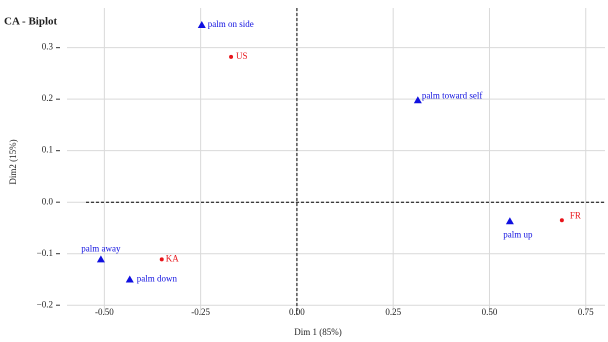 This screenshot has width=608, height=342. Describe the element at coordinates (45, 253) in the screenshot. I see `y-tick-label: −0.1` at that location.